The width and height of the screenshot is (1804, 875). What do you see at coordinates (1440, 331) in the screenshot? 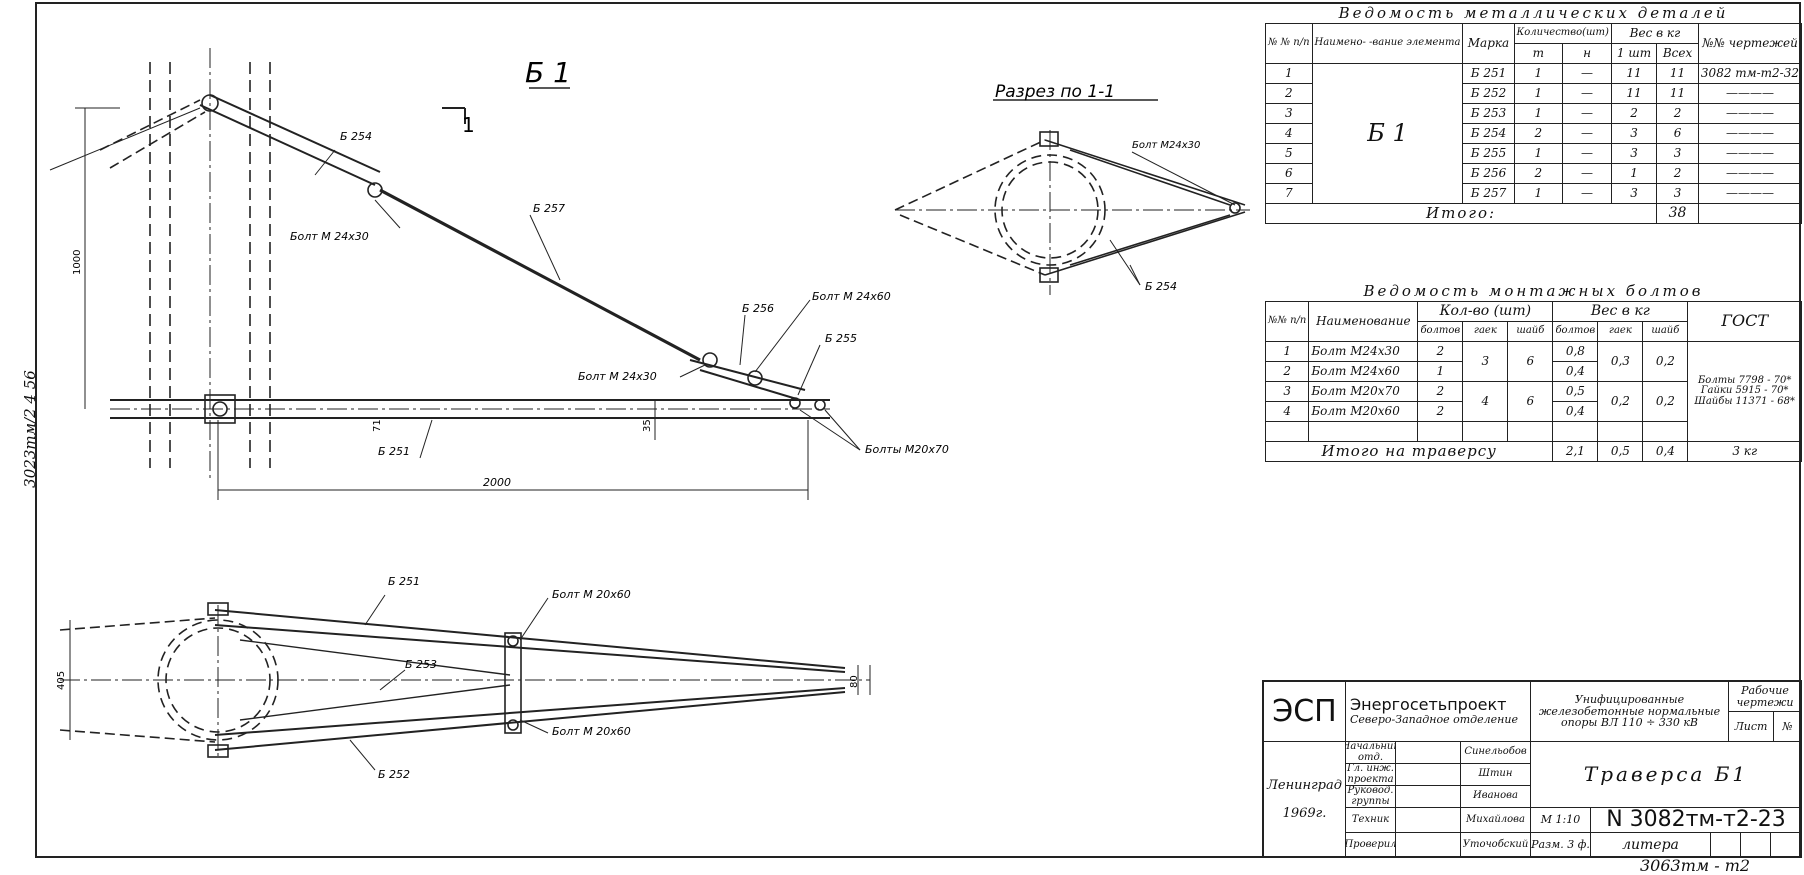
I see `bolts-header-qty-bolts: болтов` at bounding box center [1440, 331].